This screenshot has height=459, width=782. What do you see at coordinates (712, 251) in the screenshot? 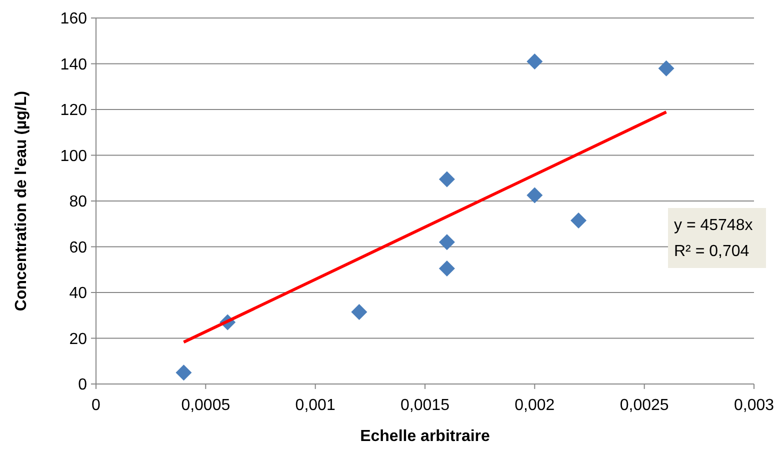
I see `annotation: R² = 0,704` at bounding box center [712, 251].